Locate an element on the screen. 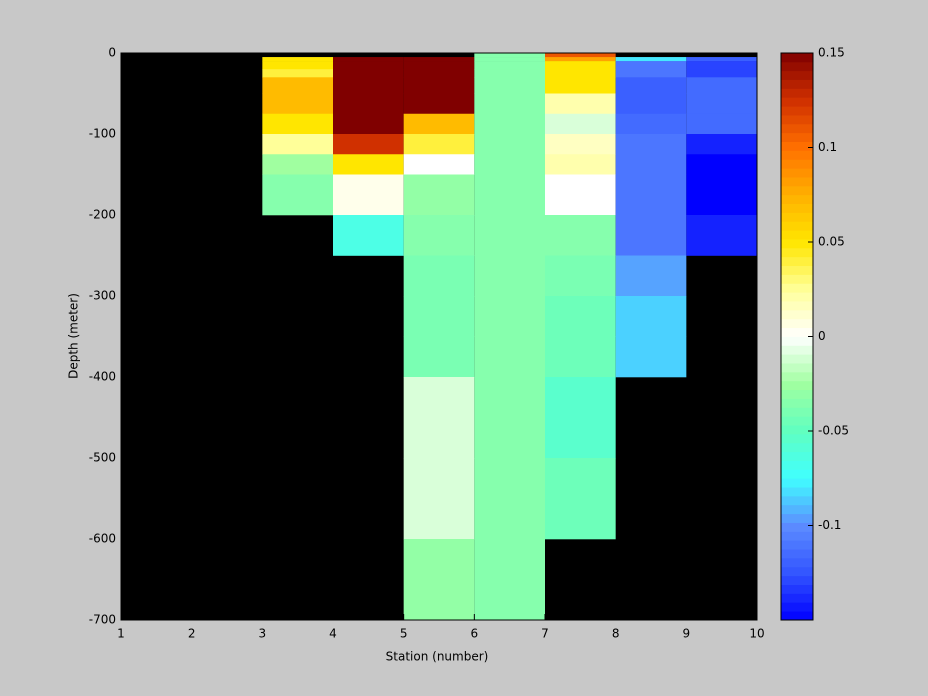 This screenshot has width=928, height=696. x-tick-label: 9 is located at coordinates (687, 634).